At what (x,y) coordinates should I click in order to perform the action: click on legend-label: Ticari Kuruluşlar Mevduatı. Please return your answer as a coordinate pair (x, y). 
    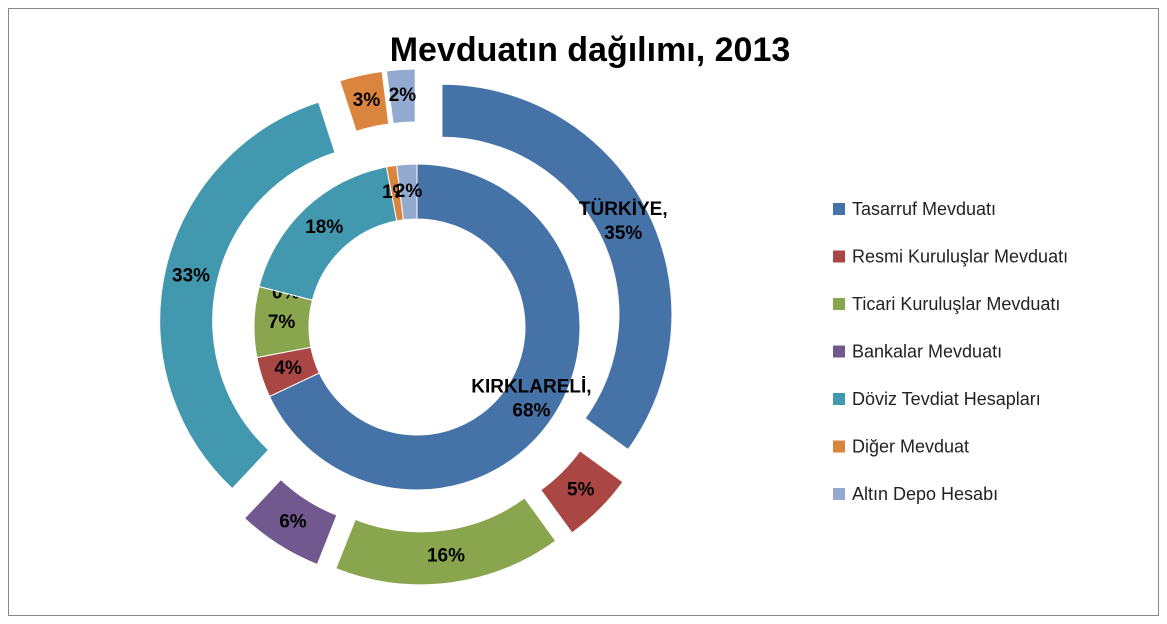
    Looking at the image, I should click on (956, 304).